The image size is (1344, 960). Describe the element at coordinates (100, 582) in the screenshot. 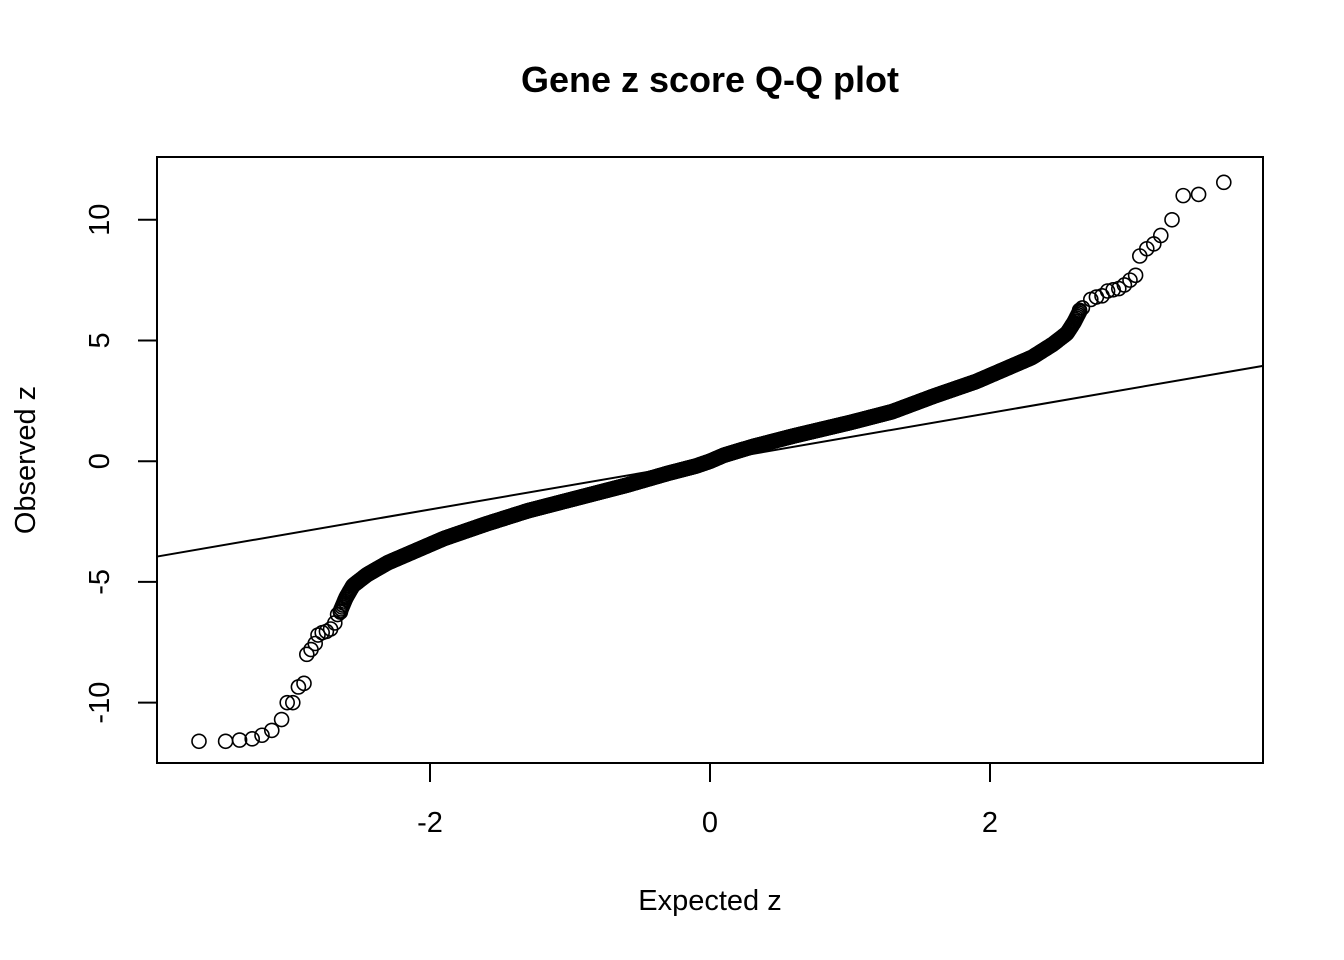

I see `y-tick-label: -5` at that location.